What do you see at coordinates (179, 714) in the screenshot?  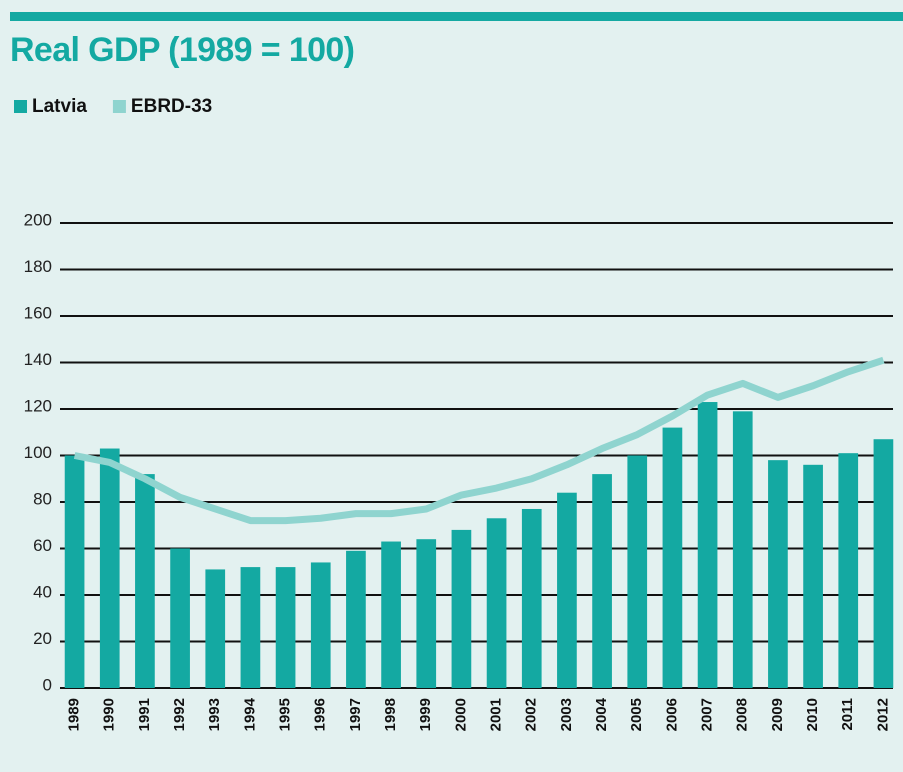 I see `x-tick-label: 1992` at bounding box center [179, 714].